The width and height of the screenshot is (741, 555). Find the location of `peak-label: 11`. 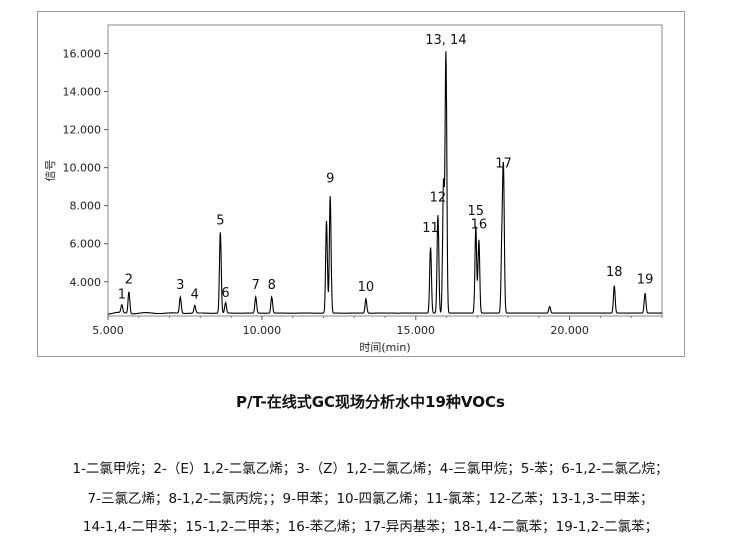

peak-label: 11 is located at coordinates (430, 228).